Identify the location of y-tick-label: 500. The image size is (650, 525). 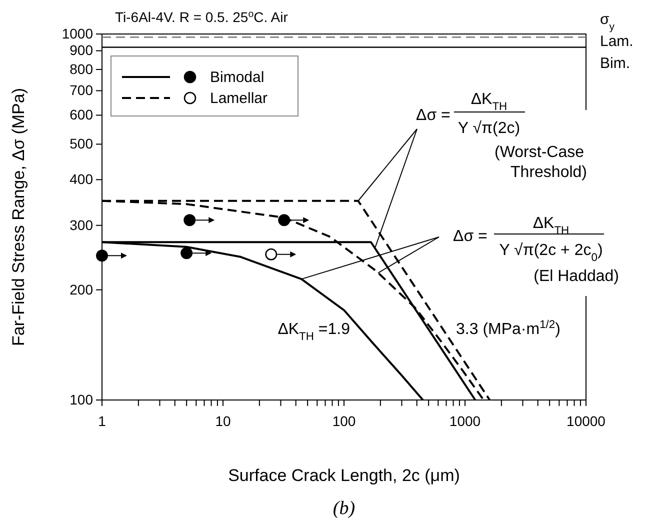
(82, 144).